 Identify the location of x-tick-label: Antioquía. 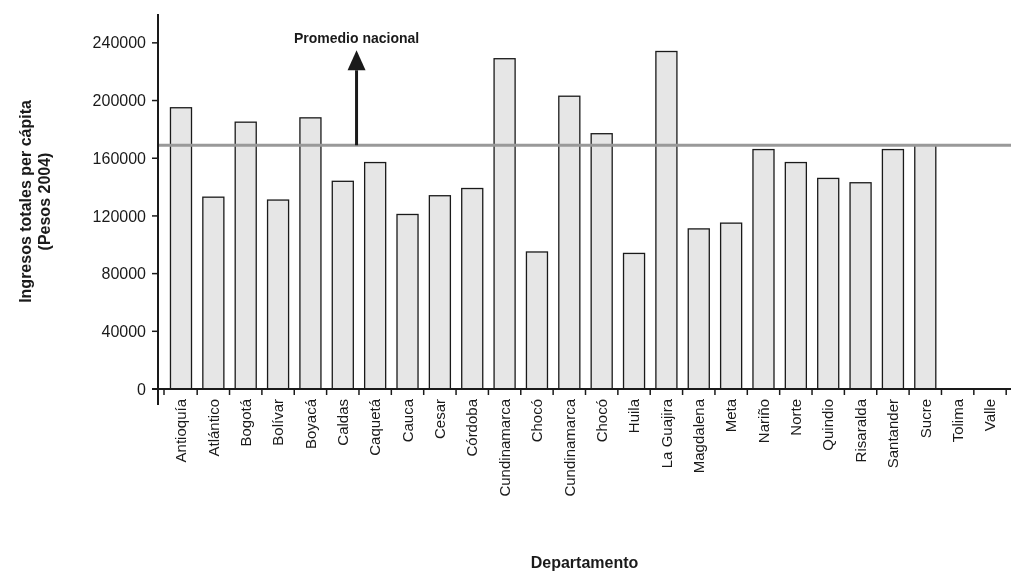
(181, 430).